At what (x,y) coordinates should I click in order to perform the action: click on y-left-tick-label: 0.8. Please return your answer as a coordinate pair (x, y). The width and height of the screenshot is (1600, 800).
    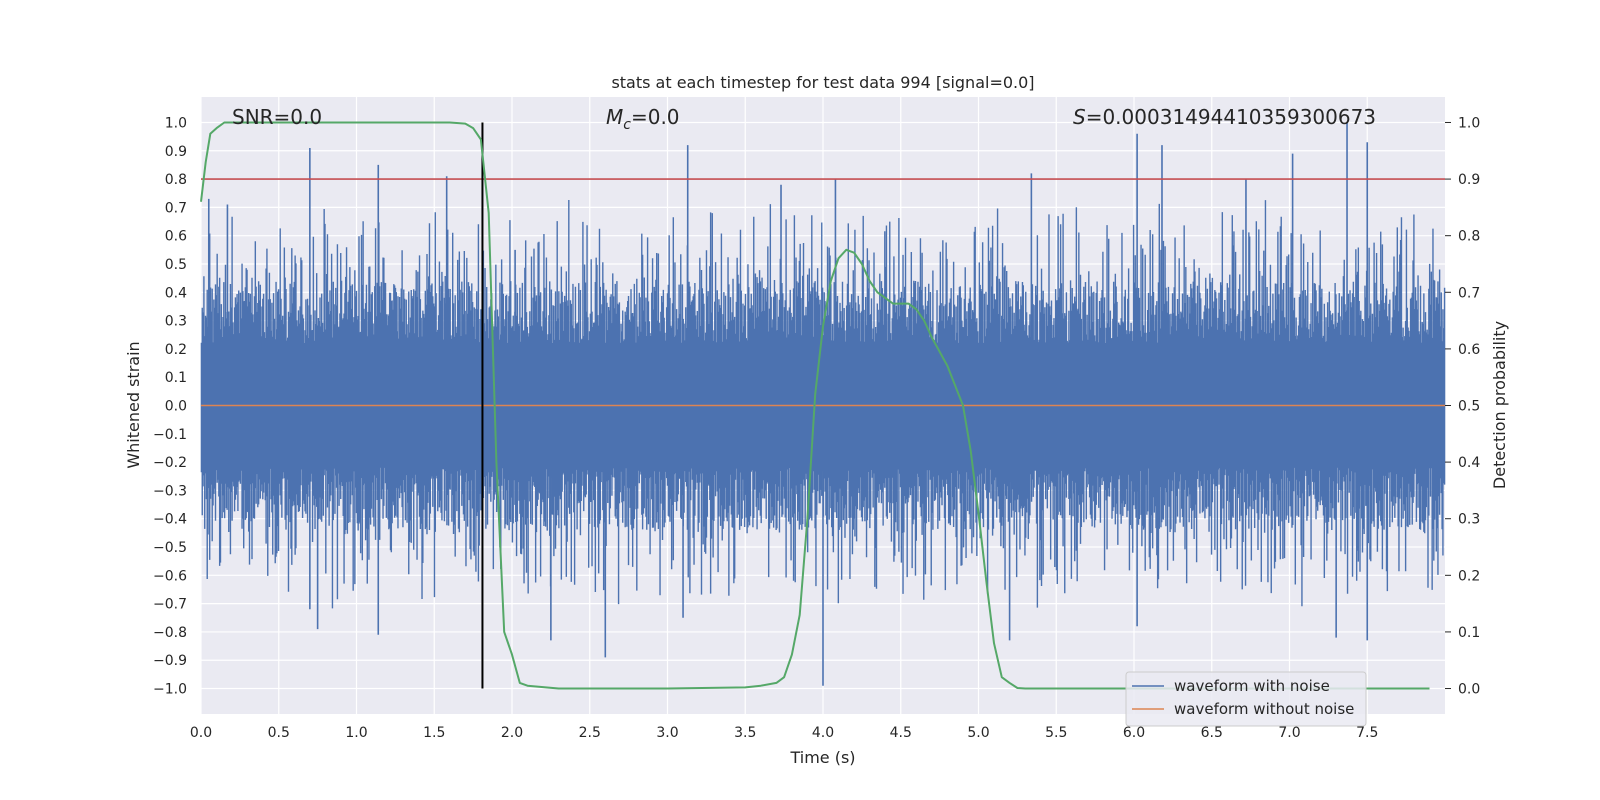
    Looking at the image, I should click on (176, 180).